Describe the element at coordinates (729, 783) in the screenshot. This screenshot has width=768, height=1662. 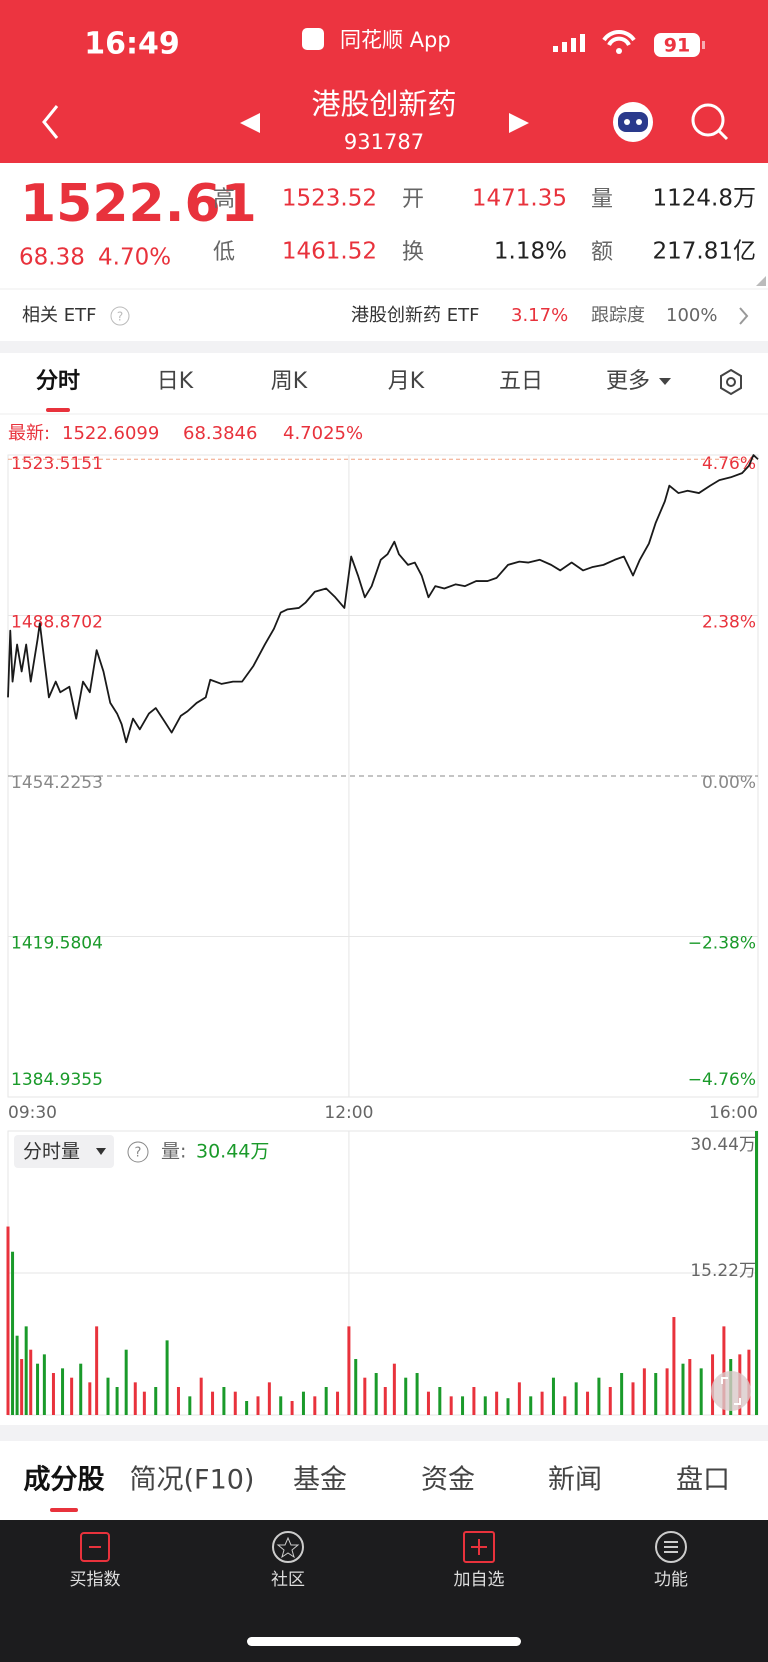
I see `y2-tick-label: 0.00%` at that location.